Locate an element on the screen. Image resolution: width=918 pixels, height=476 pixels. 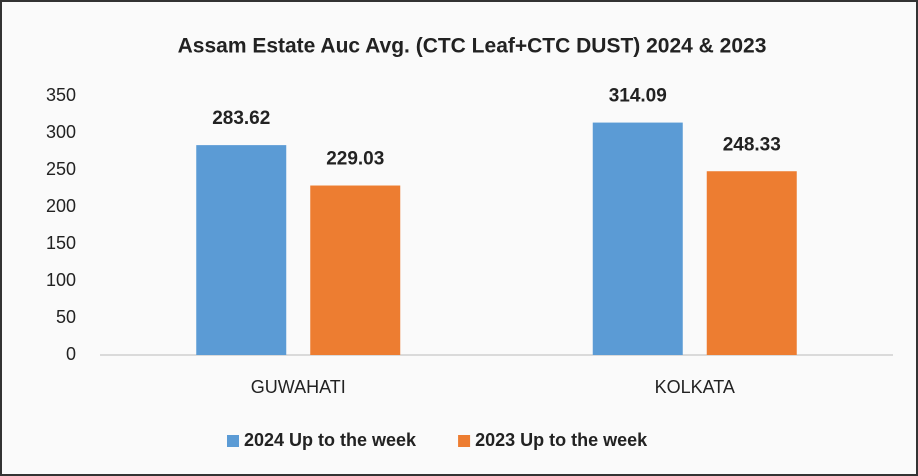
y-tick-label: 100 is located at coordinates (61, 280).